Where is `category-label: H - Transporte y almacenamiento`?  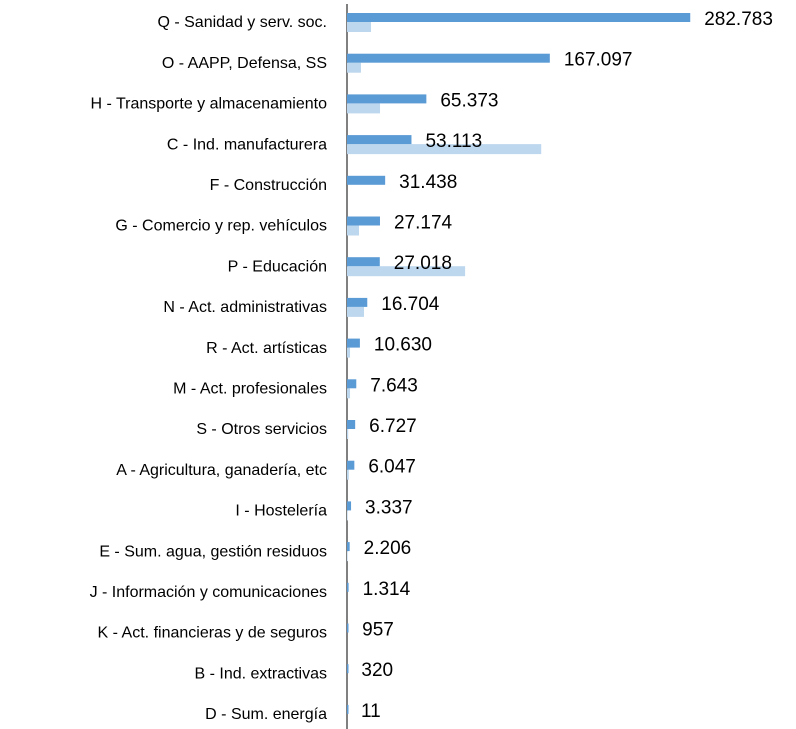 category-label: H - Transporte y almacenamiento is located at coordinates (208, 104).